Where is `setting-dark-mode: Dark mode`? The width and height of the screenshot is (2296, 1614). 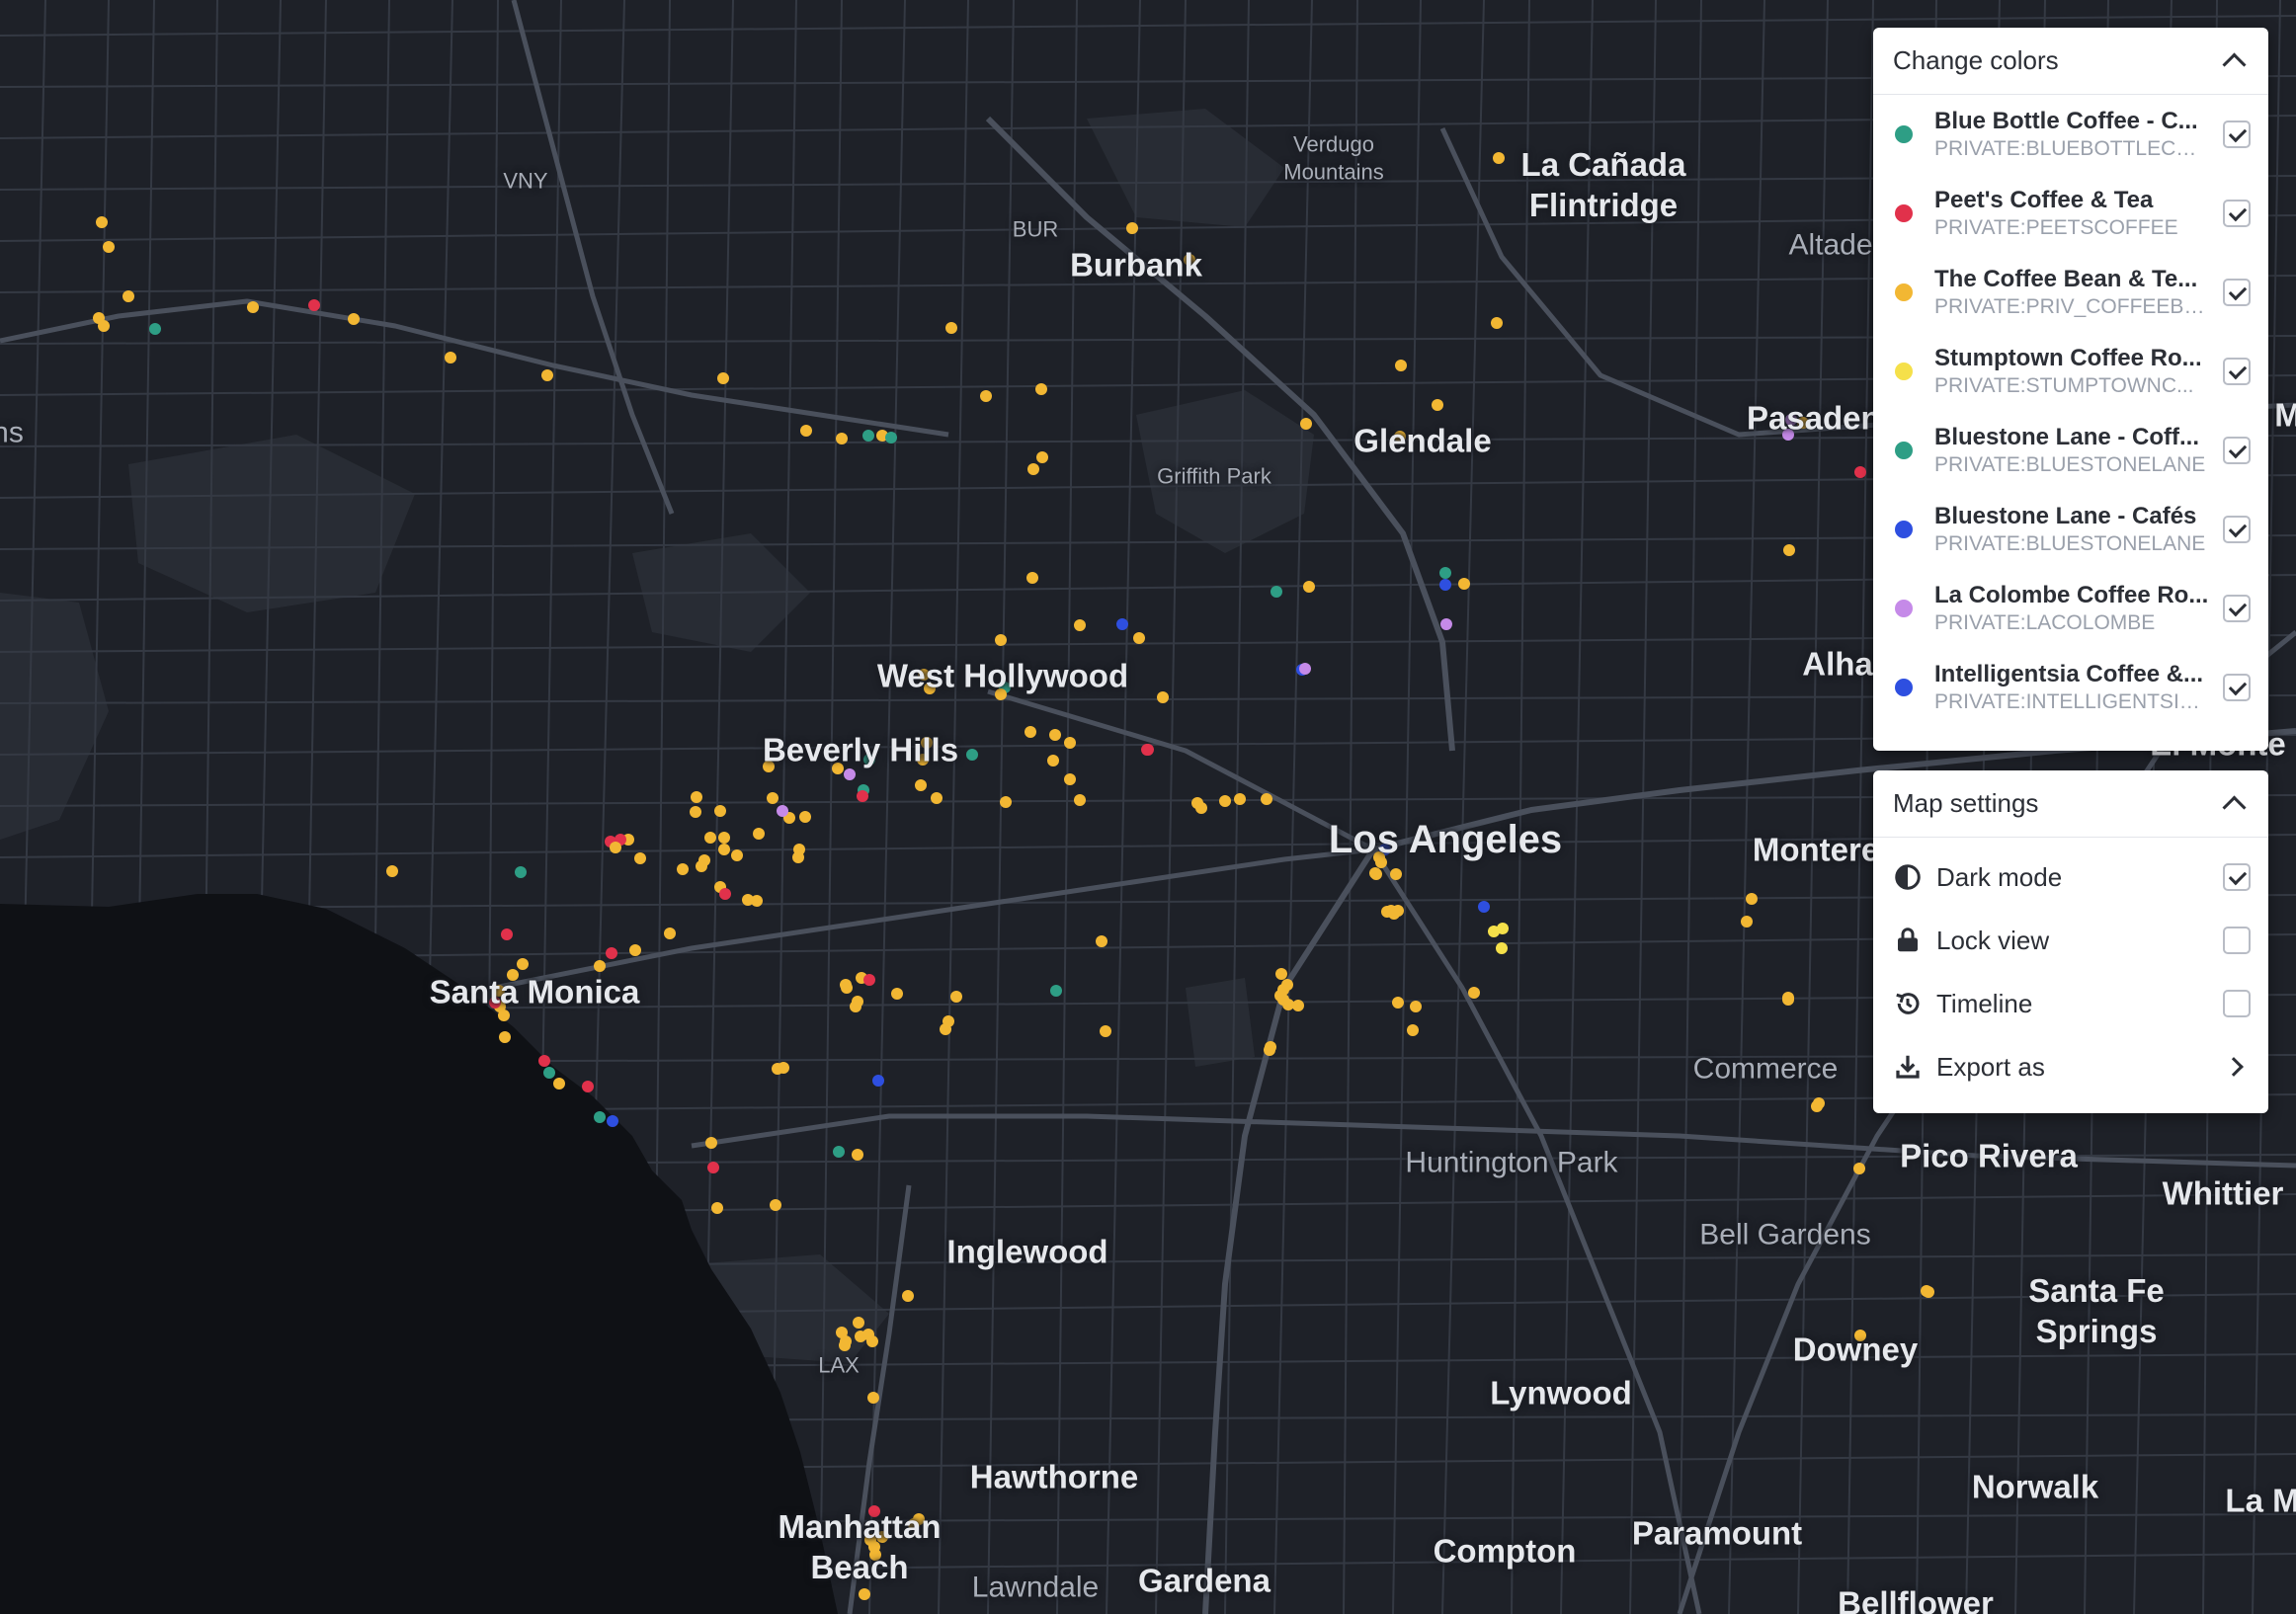 setting-dark-mode: Dark mode is located at coordinates (2070, 877).